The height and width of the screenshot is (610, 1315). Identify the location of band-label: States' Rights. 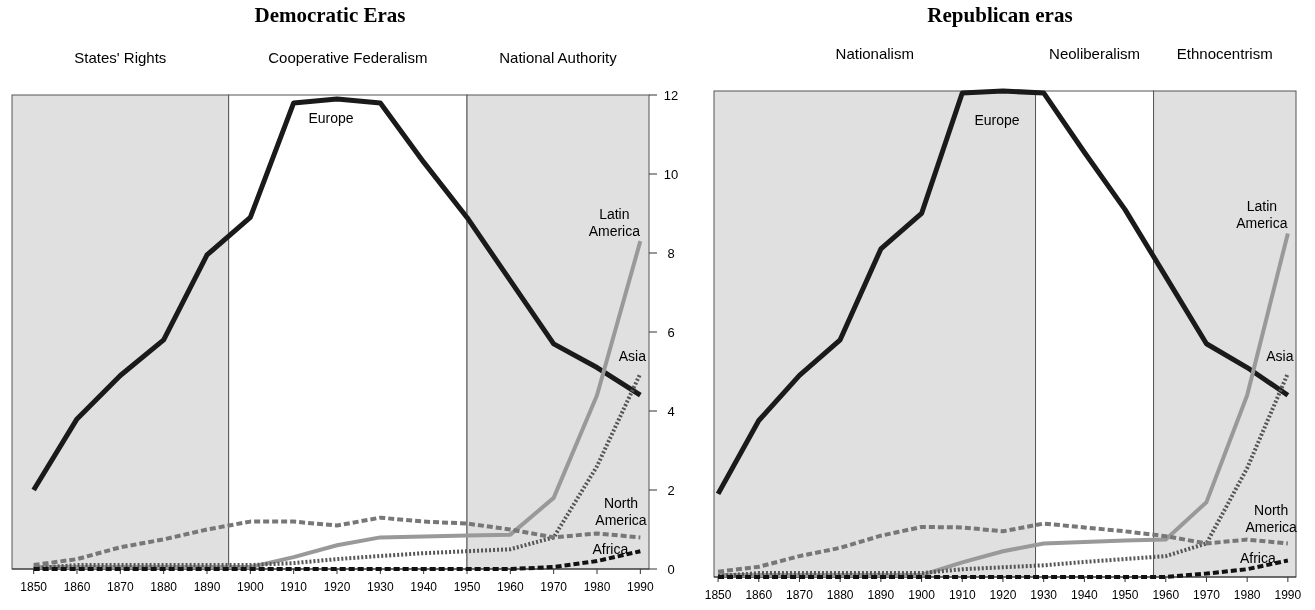
(120, 57).